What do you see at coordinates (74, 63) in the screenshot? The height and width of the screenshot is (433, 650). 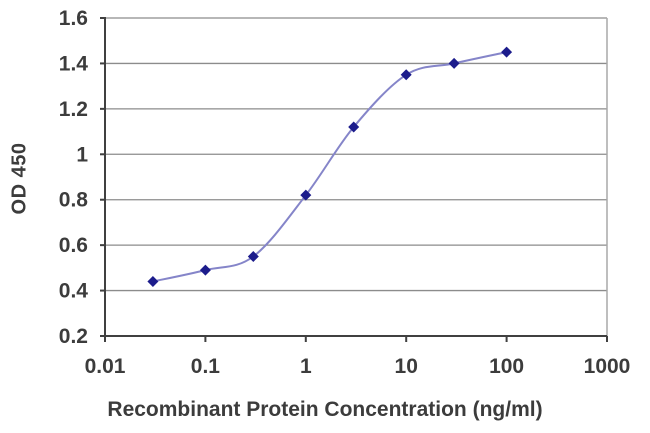 I see `y-tick-label: 1.4` at bounding box center [74, 63].